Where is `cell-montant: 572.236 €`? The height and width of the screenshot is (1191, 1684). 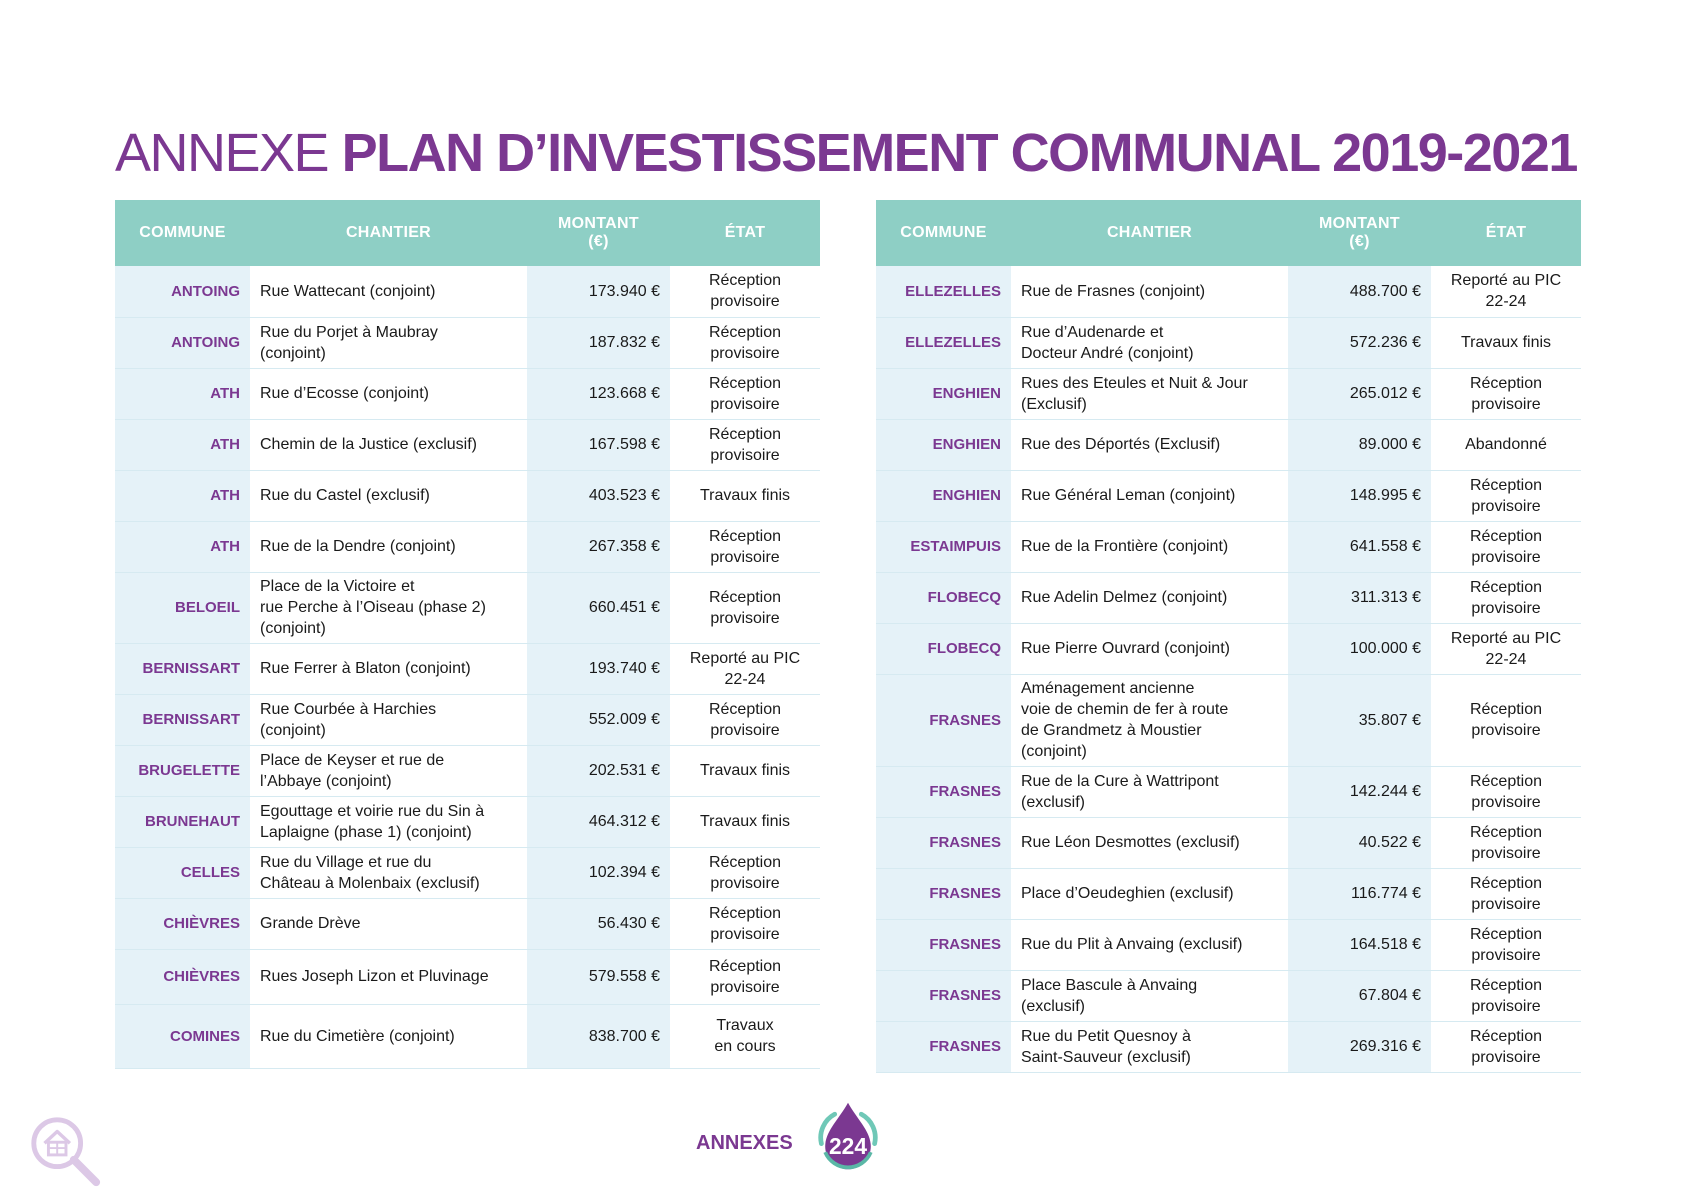
cell-montant: 572.236 € is located at coordinates (1359, 343).